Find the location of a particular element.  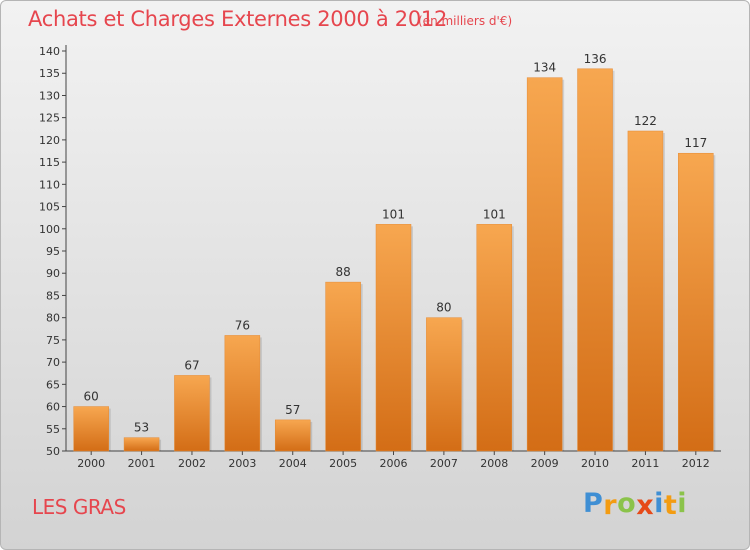

logo-letter: o is located at coordinates (627, 503).